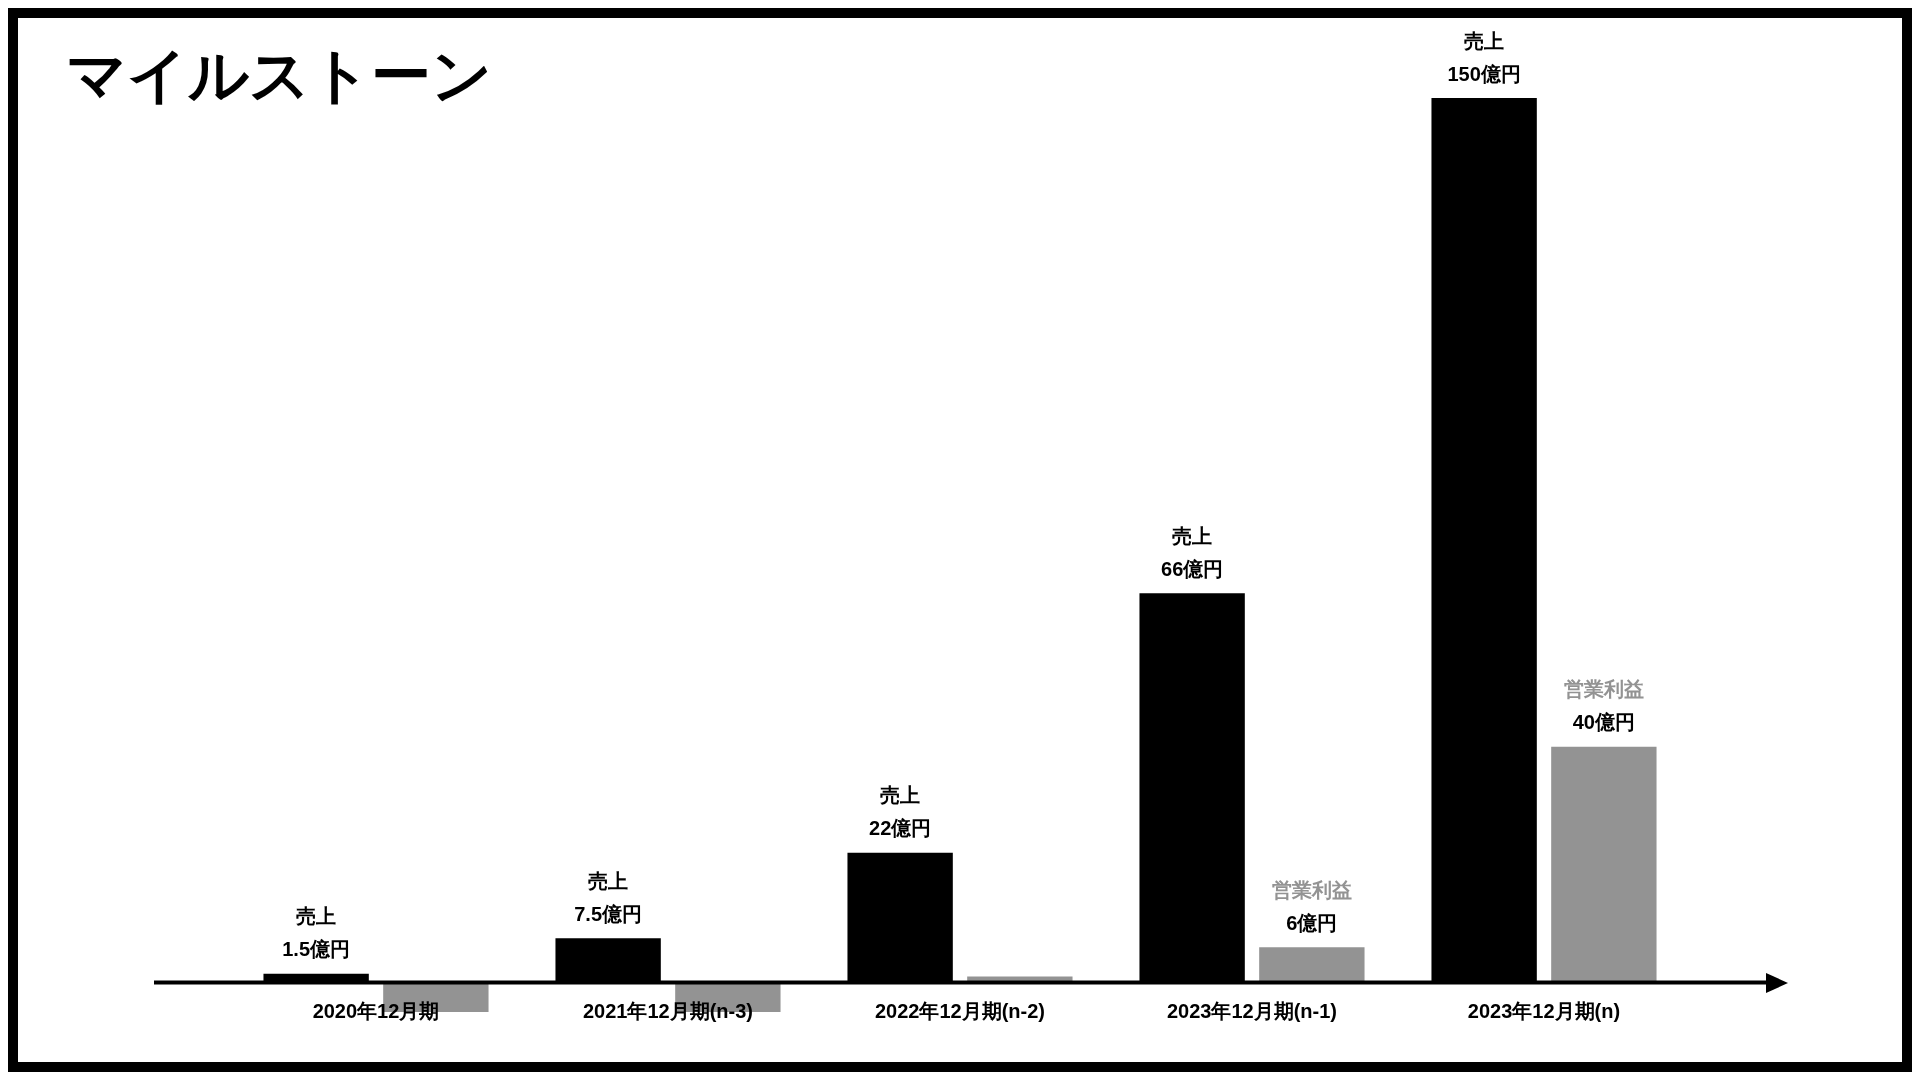  I want to click on x-tick-label: 2021年12月期(n-3), so click(668, 1011).